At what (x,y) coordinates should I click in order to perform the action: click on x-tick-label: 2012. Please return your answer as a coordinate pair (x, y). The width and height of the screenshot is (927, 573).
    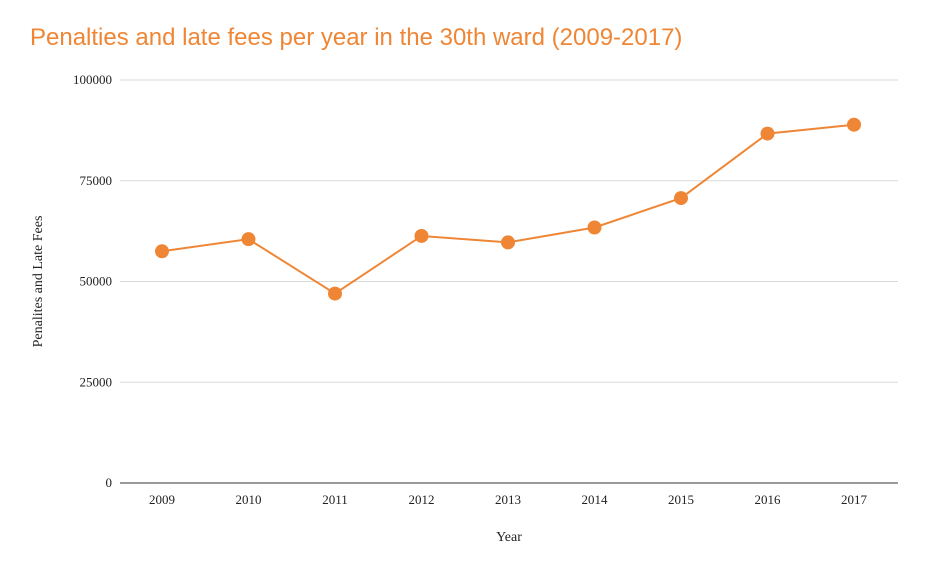
    Looking at the image, I should click on (422, 499).